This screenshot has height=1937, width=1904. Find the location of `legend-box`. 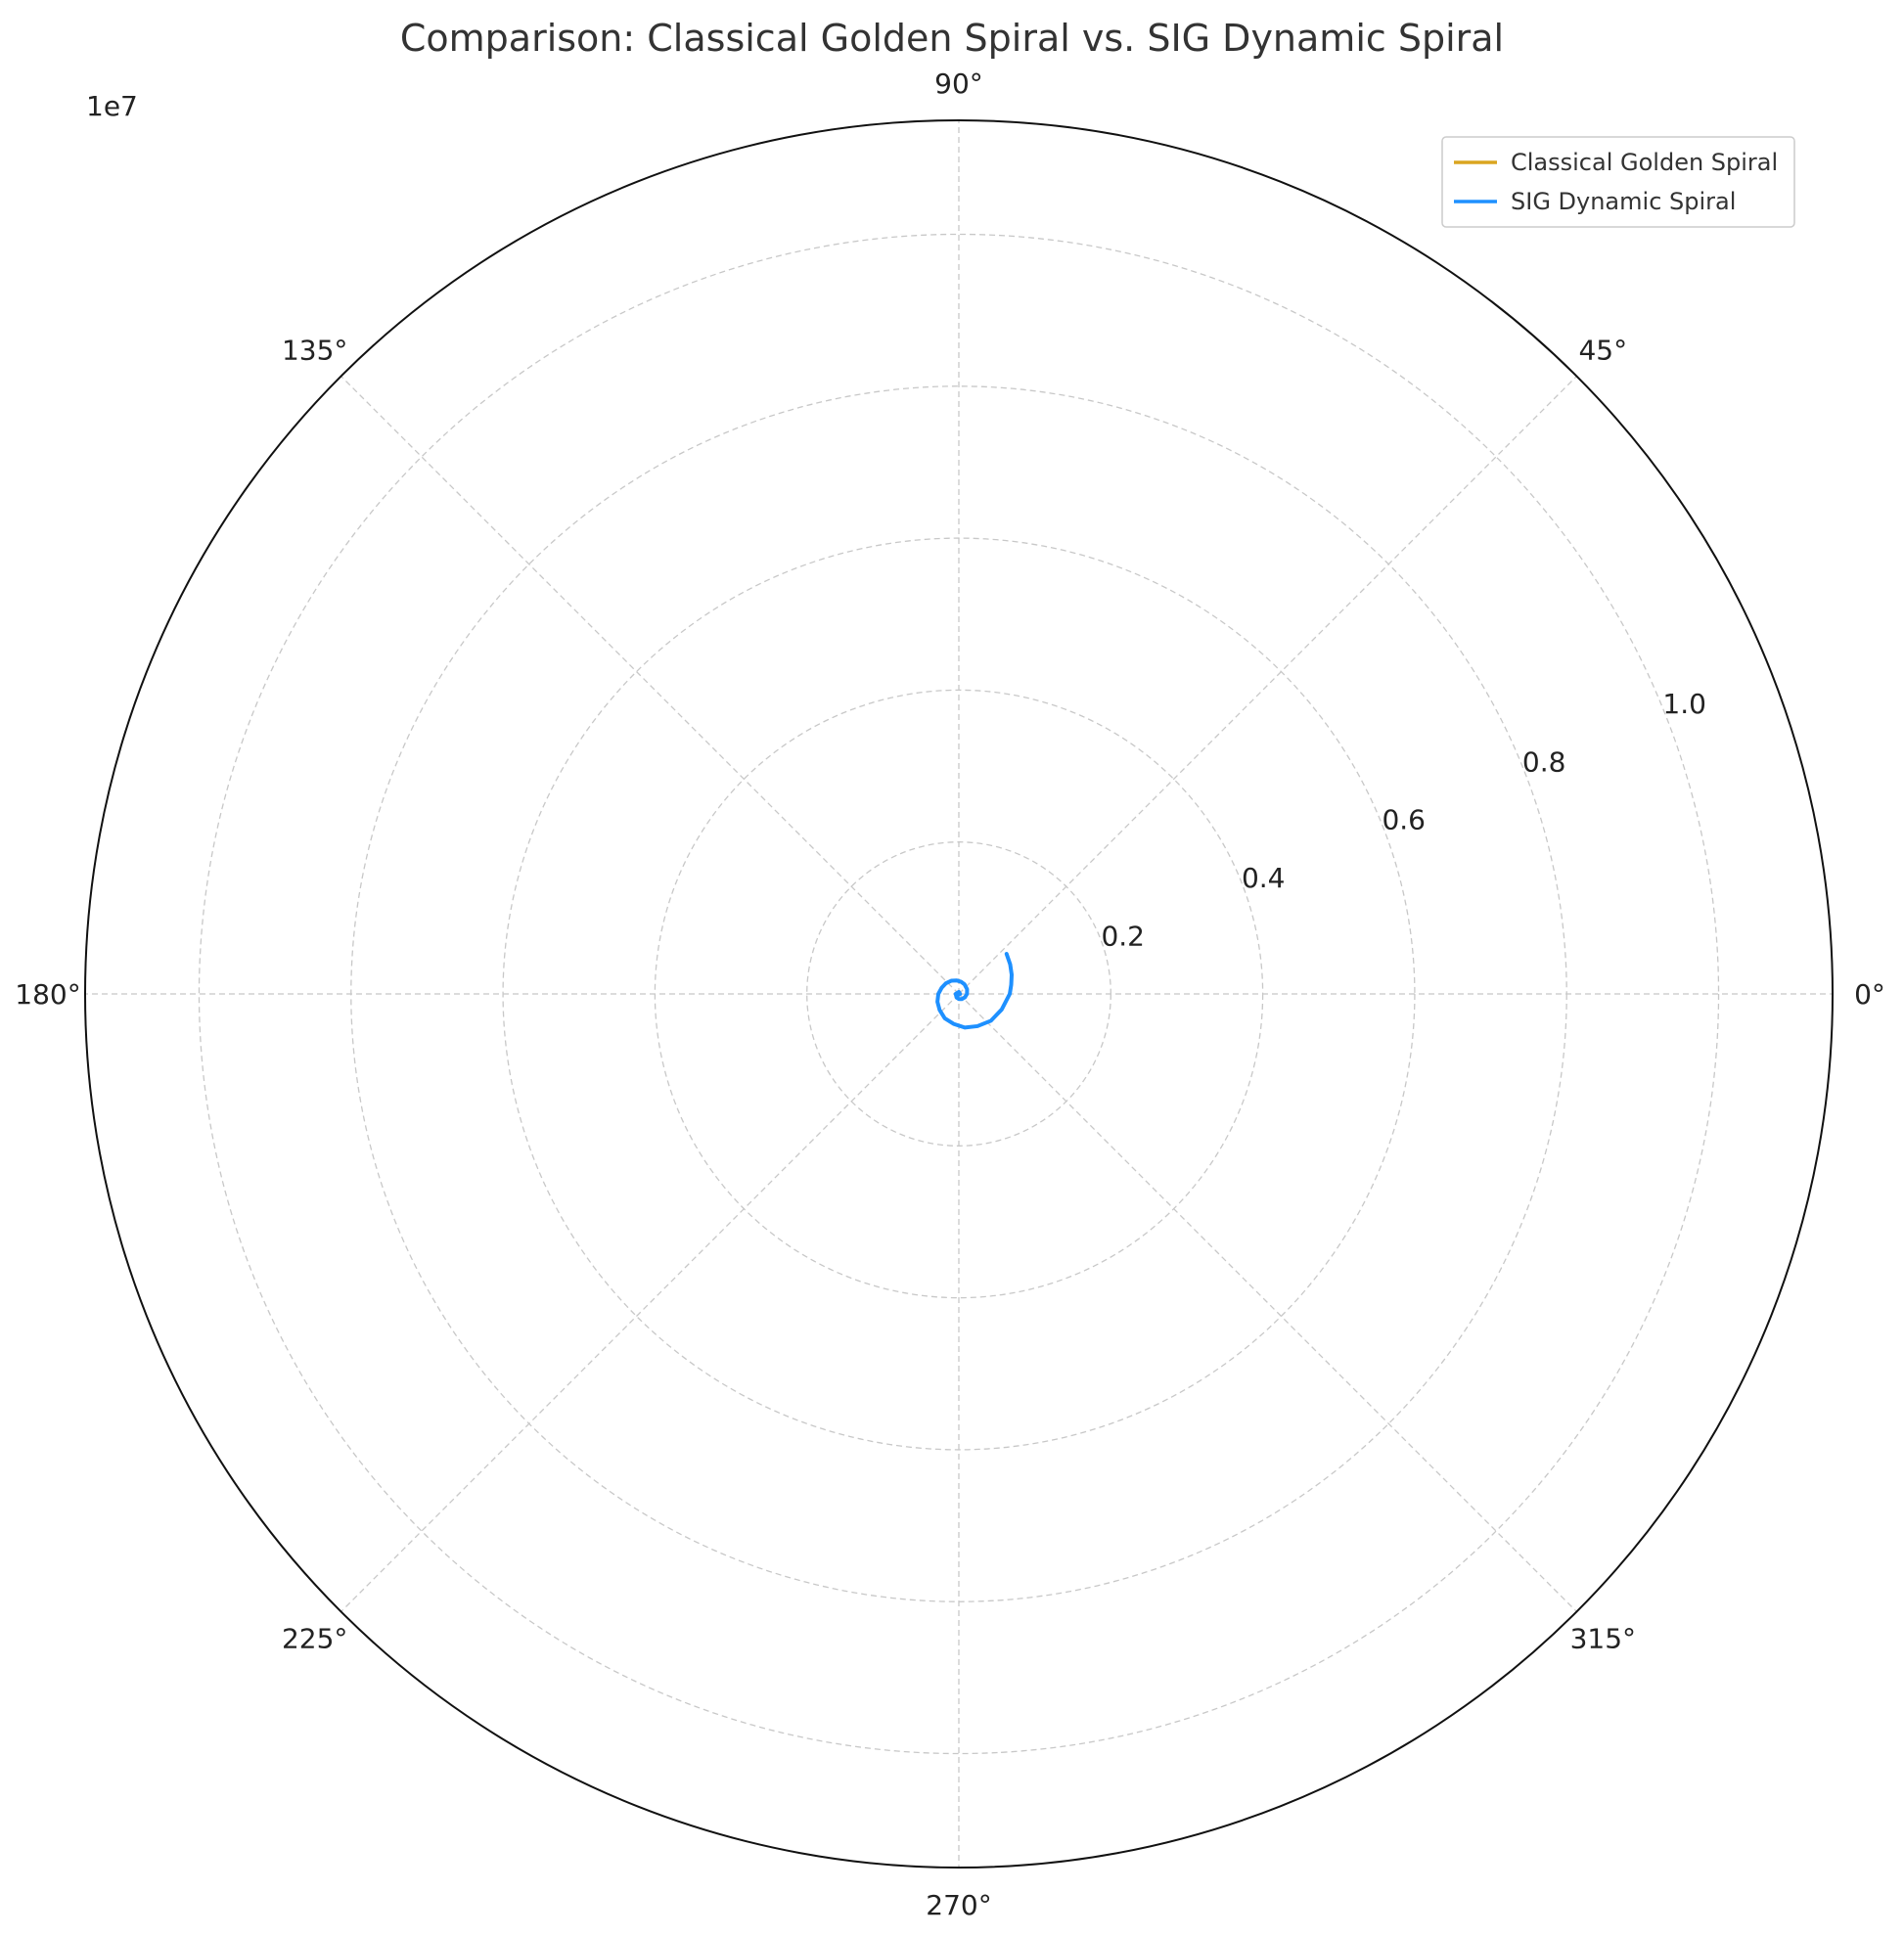

legend-box is located at coordinates (1618, 182).